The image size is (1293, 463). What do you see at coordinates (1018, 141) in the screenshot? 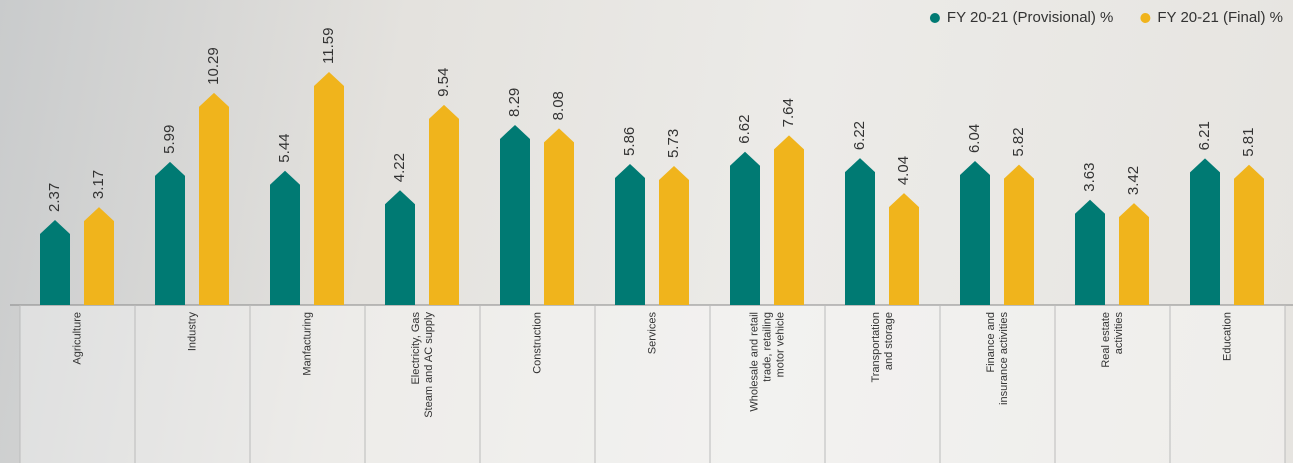
I see `value-label: 5.82` at bounding box center [1018, 141].